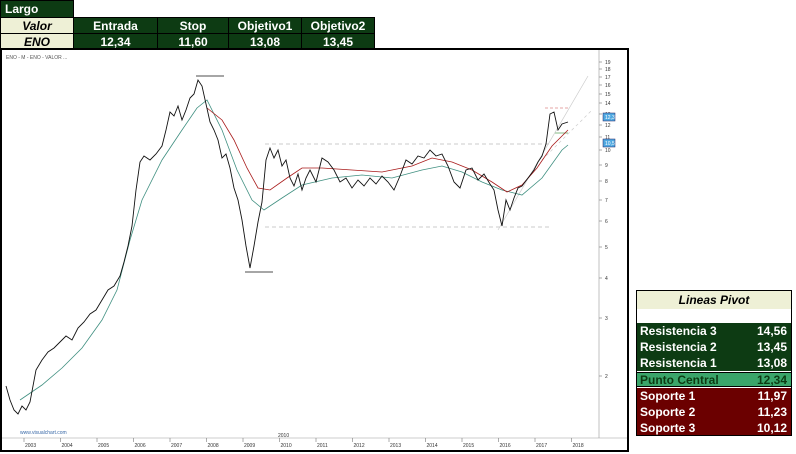 The height and width of the screenshot is (454, 796). What do you see at coordinates (103, 446) in the screenshot?
I see `year-tick-label: 2005` at bounding box center [103, 446].